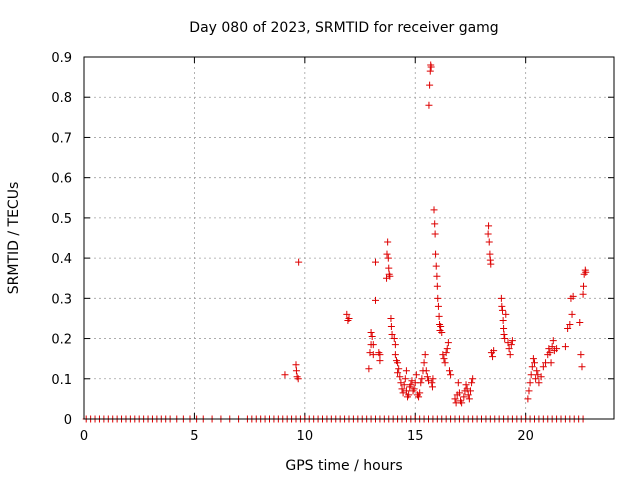 The width and height of the screenshot is (640, 480). Describe the element at coordinates (61, 138) in the screenshot. I see `y-tick-label: 0.7` at that location.